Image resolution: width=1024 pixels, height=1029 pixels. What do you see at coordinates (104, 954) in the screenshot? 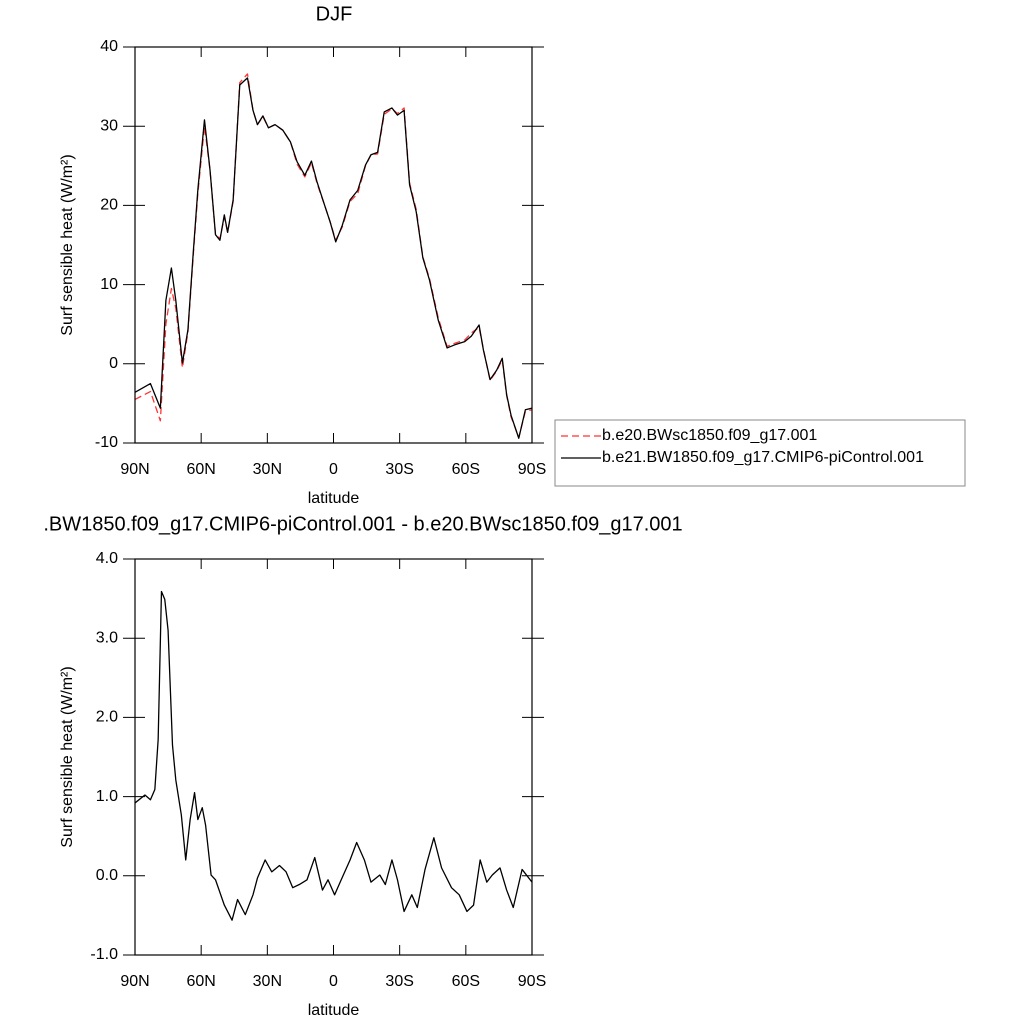
I see `y-tick-label: -1.0` at bounding box center [104, 954].